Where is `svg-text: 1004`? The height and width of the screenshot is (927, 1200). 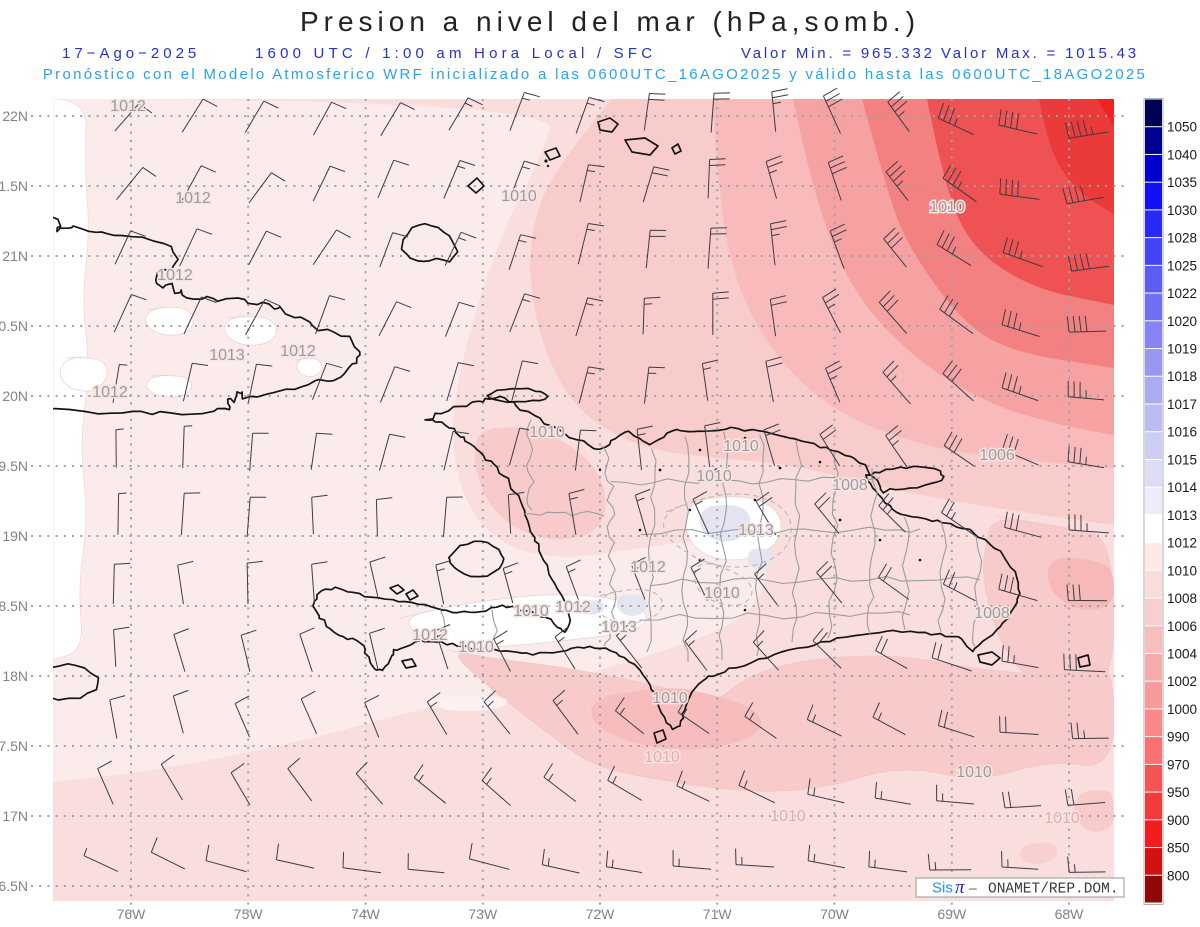 svg-text: 1004 is located at coordinates (1182, 654).